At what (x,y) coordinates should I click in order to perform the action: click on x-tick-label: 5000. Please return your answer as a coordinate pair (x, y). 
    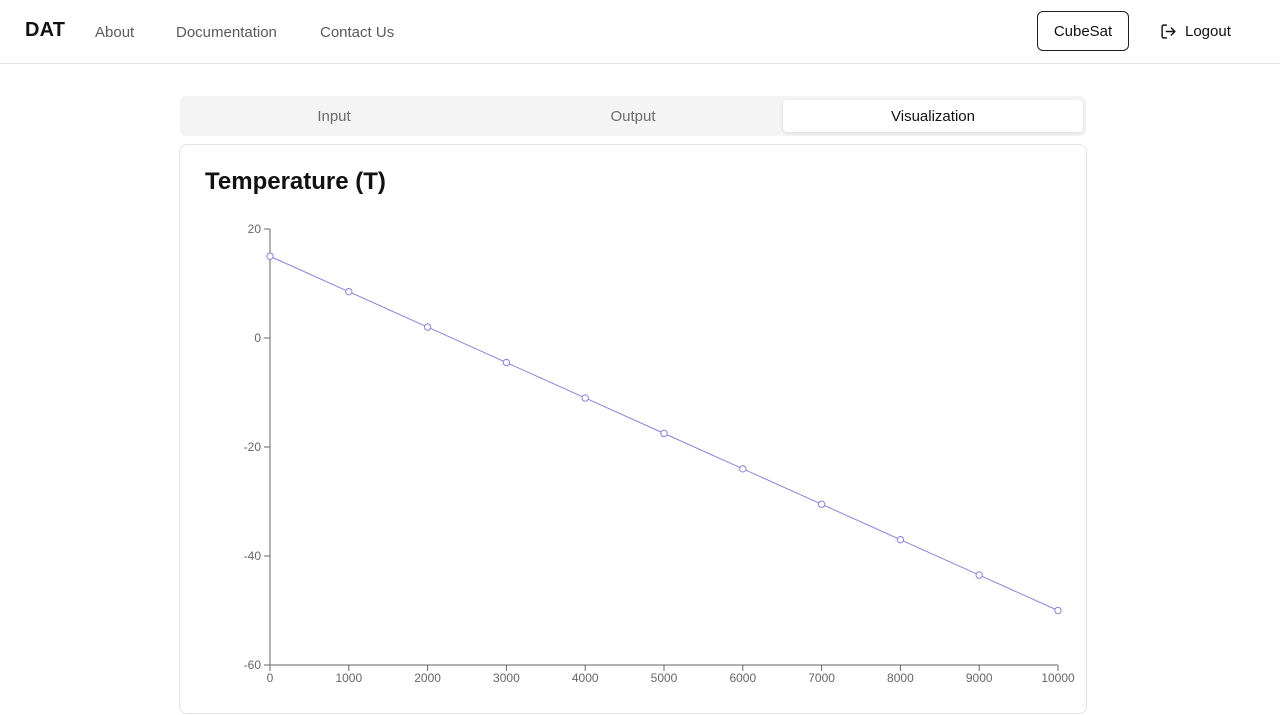
    Looking at the image, I should click on (664, 678).